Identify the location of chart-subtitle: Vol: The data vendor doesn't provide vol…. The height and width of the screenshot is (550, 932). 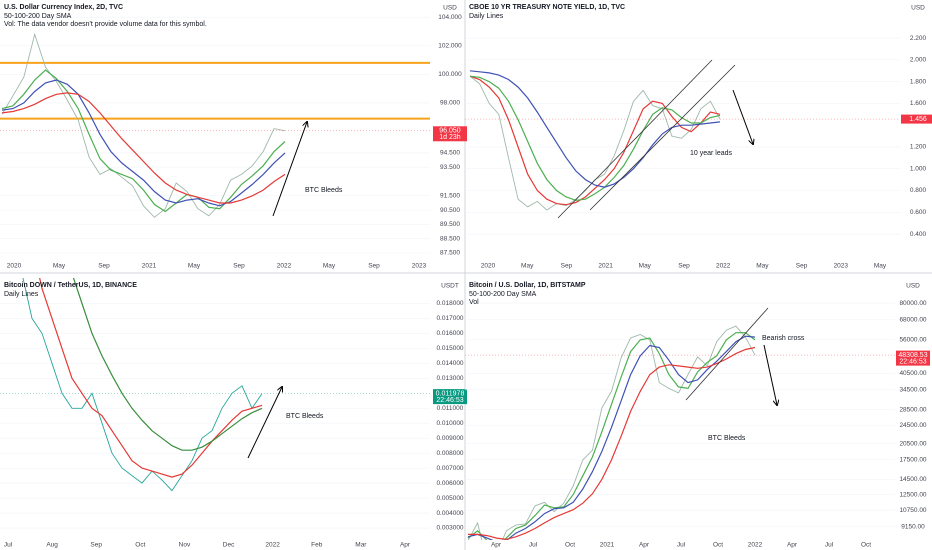
(105, 24).